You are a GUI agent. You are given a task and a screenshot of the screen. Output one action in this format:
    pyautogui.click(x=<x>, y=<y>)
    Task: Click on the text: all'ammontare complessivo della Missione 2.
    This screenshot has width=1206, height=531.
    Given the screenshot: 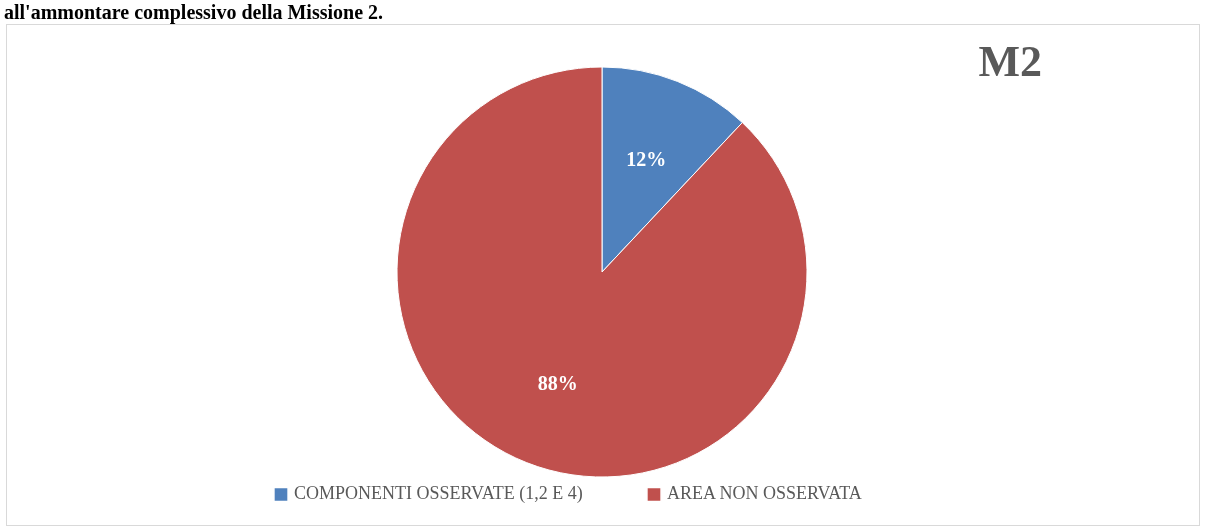 What is the action you would take?
    pyautogui.click(x=194, y=12)
    